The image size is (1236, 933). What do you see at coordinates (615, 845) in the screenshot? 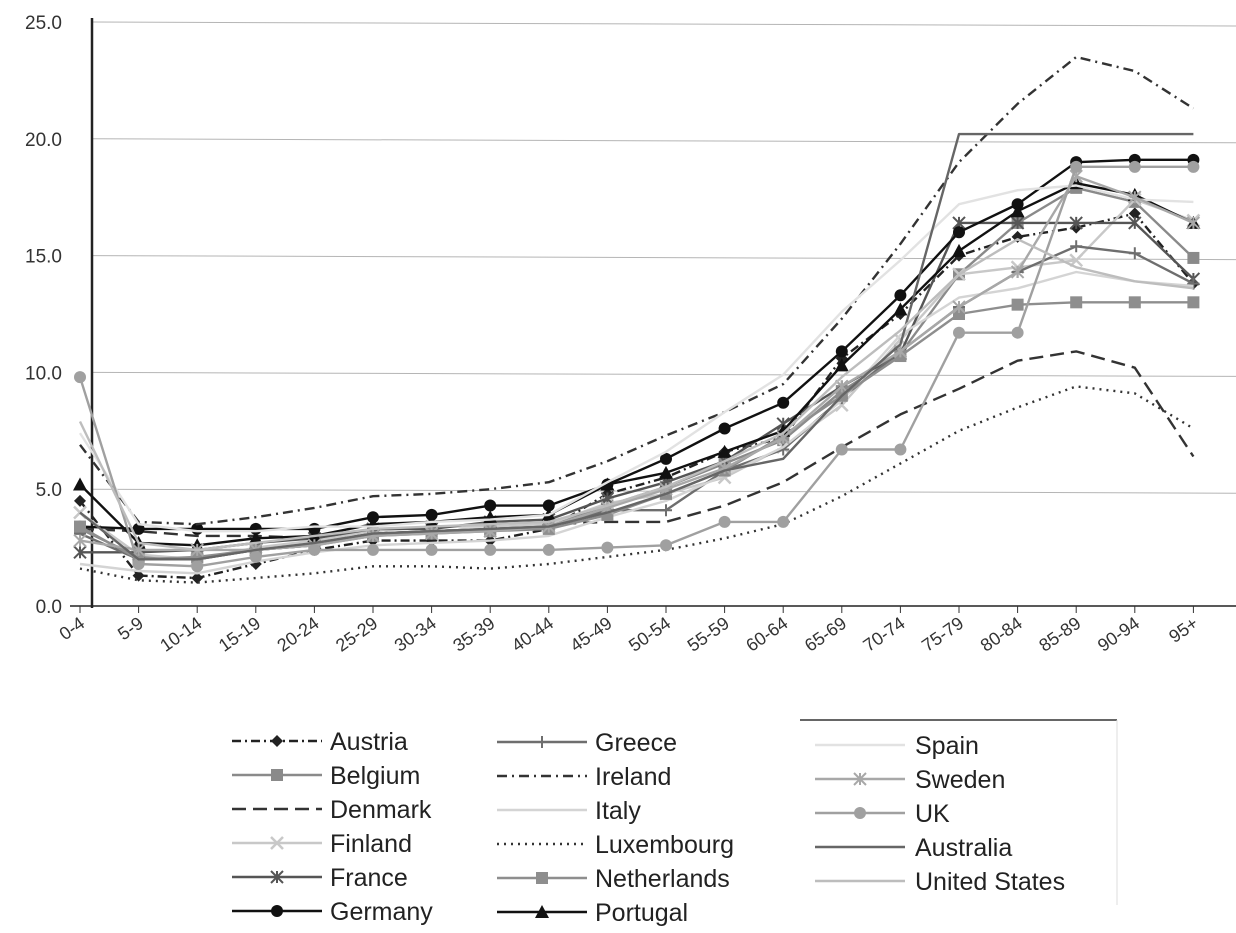
I see `legend-item-luxembourg: Luxembourg` at bounding box center [615, 845].